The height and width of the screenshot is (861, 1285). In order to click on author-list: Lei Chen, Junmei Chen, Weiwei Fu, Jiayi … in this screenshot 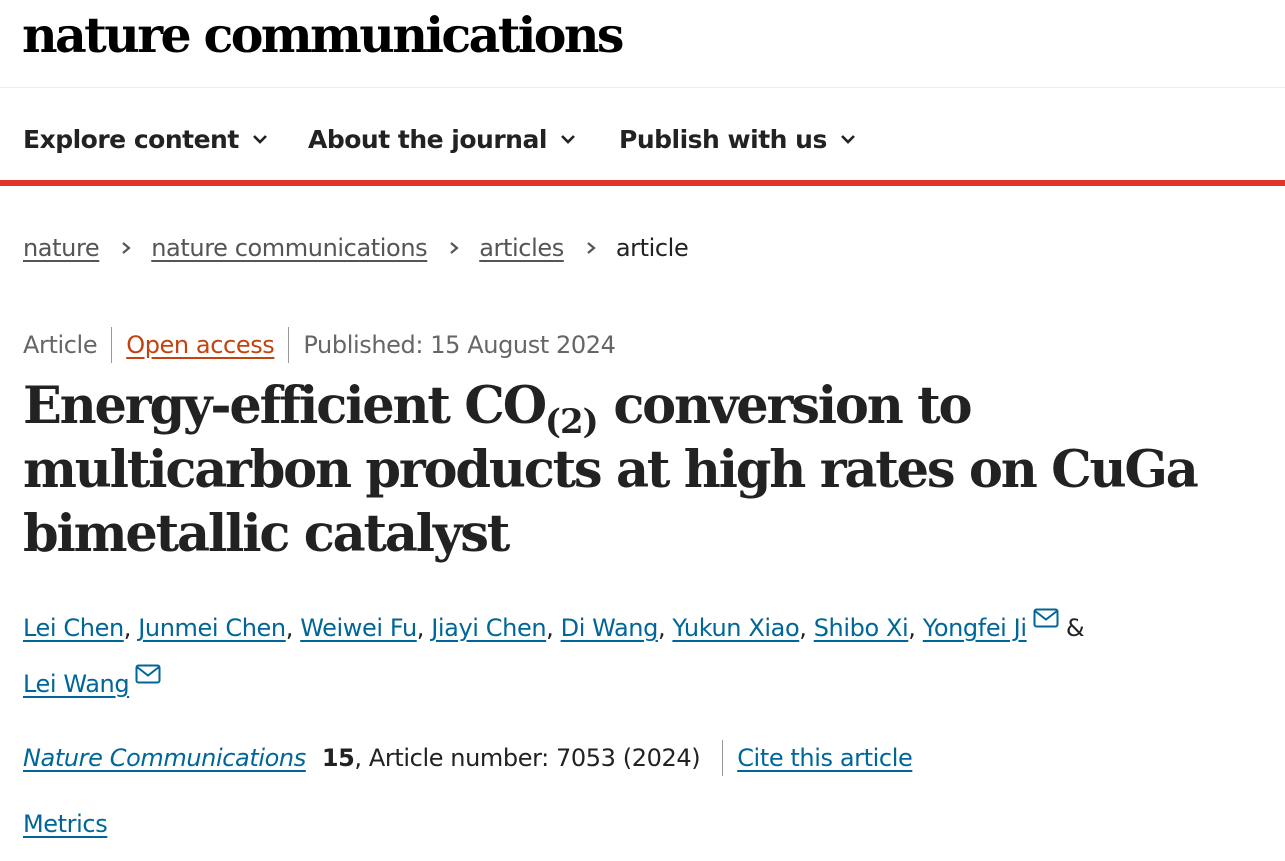, I will do `click(643, 656)`.